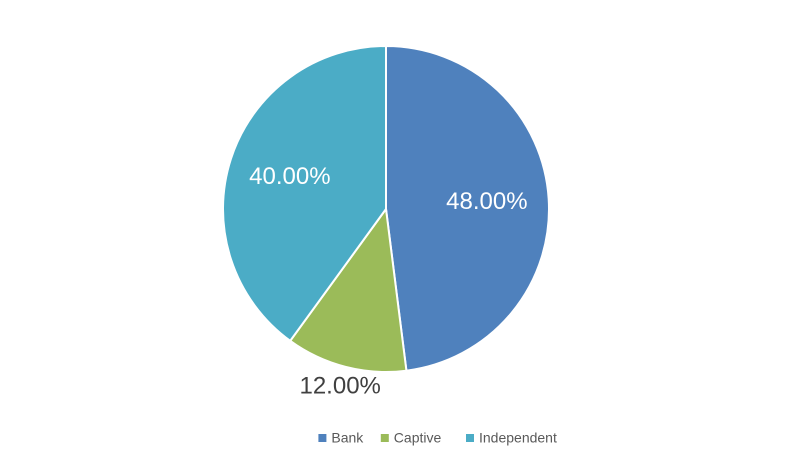 This screenshot has height=460, width=787. Describe the element at coordinates (486, 201) in the screenshot. I see `data-label: 48.00%` at that location.